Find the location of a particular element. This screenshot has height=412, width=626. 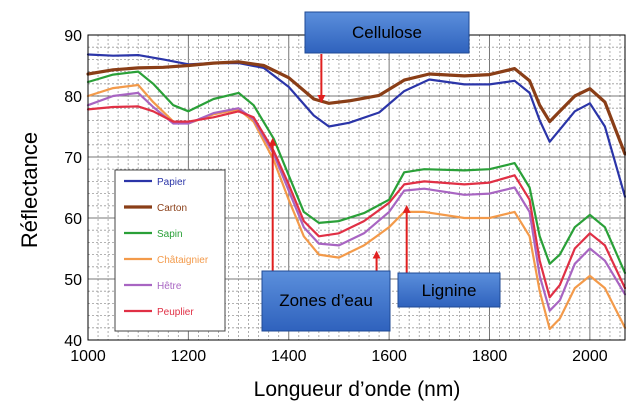

cellulose-box is located at coordinates (387, 32).